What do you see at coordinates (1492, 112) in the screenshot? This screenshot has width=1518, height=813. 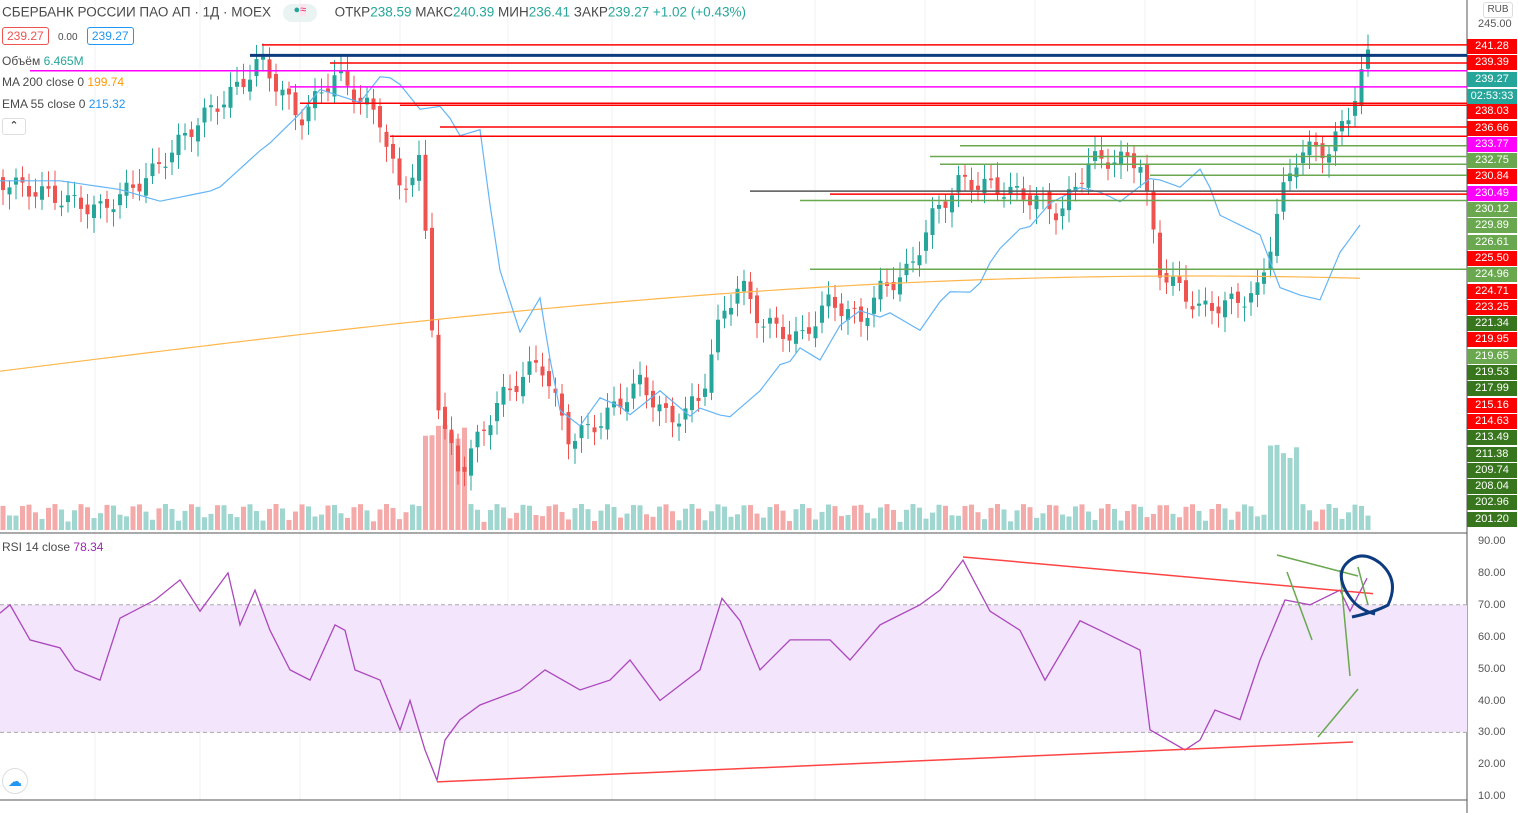 I see `price-axis-label: 238.03` at bounding box center [1492, 112].